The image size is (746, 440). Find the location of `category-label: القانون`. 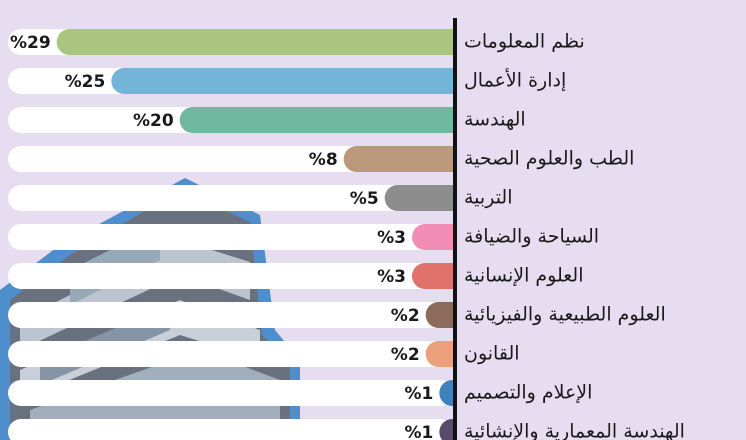

category-label: القانون is located at coordinates (492, 354).